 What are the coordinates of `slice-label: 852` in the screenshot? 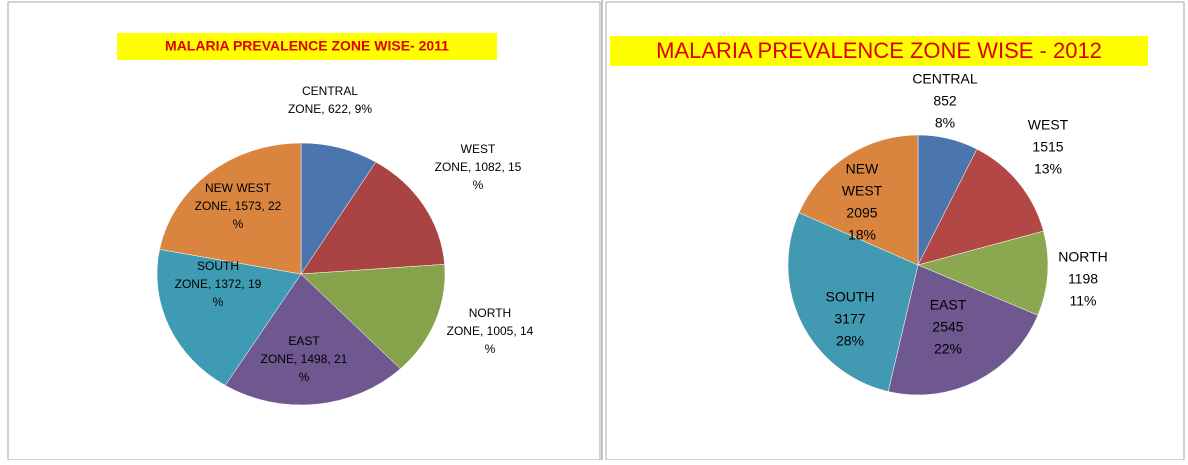 It's located at (945, 101).